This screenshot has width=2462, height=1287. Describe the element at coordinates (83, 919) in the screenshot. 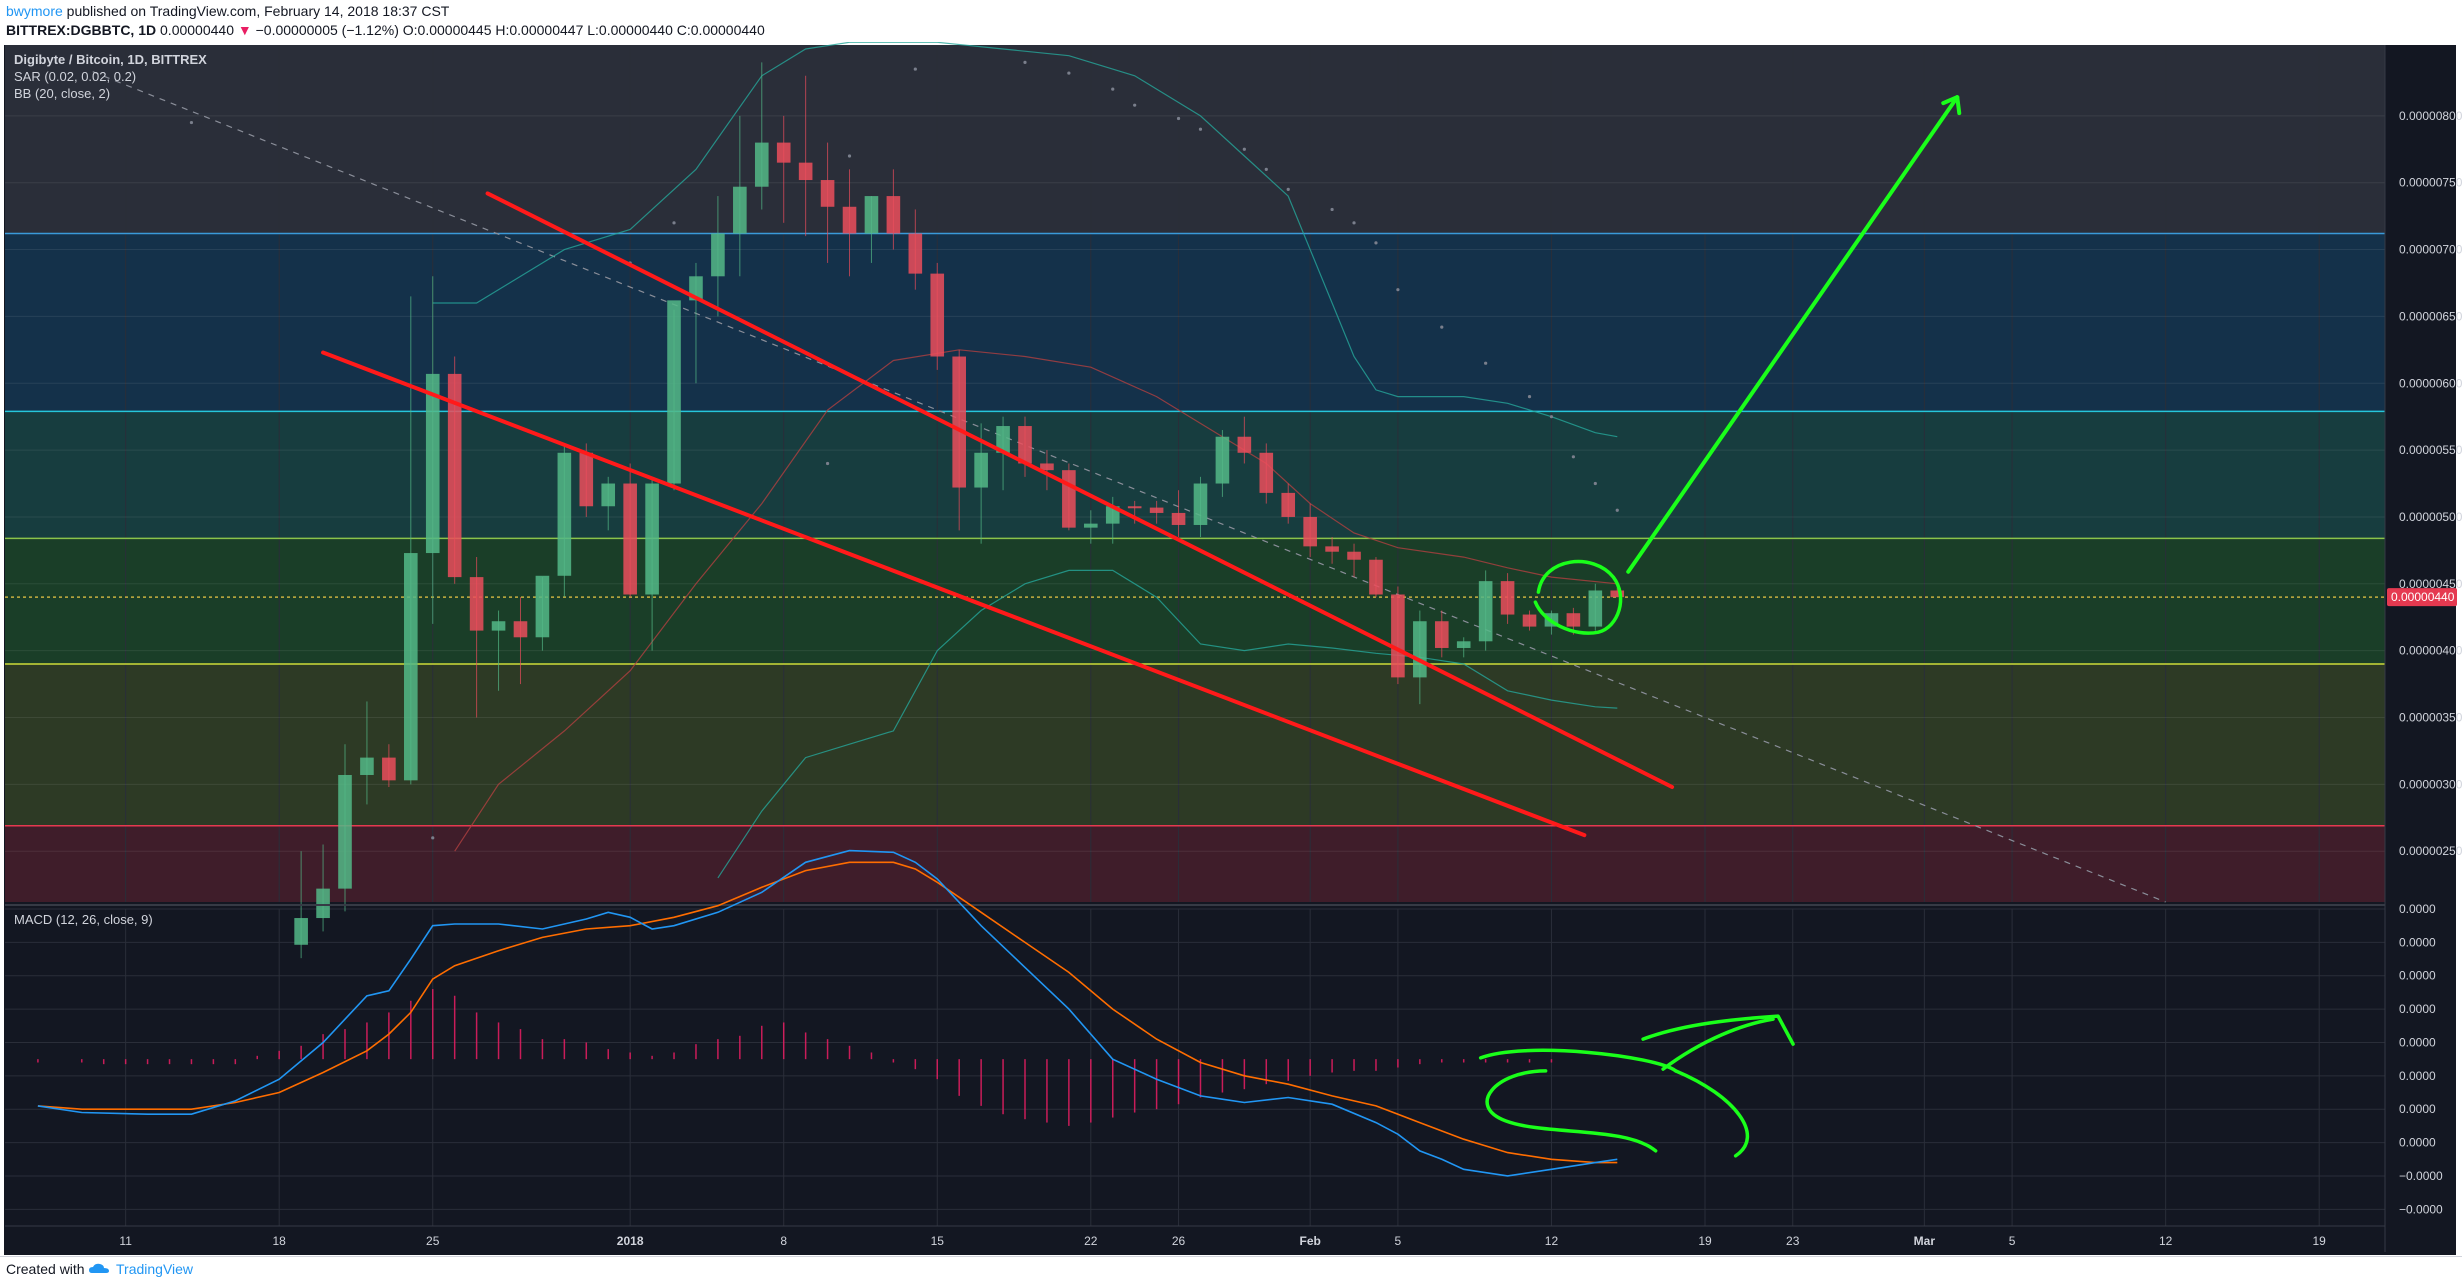

I see `macd-legend: MACD (12, 26, close, 9)` at that location.